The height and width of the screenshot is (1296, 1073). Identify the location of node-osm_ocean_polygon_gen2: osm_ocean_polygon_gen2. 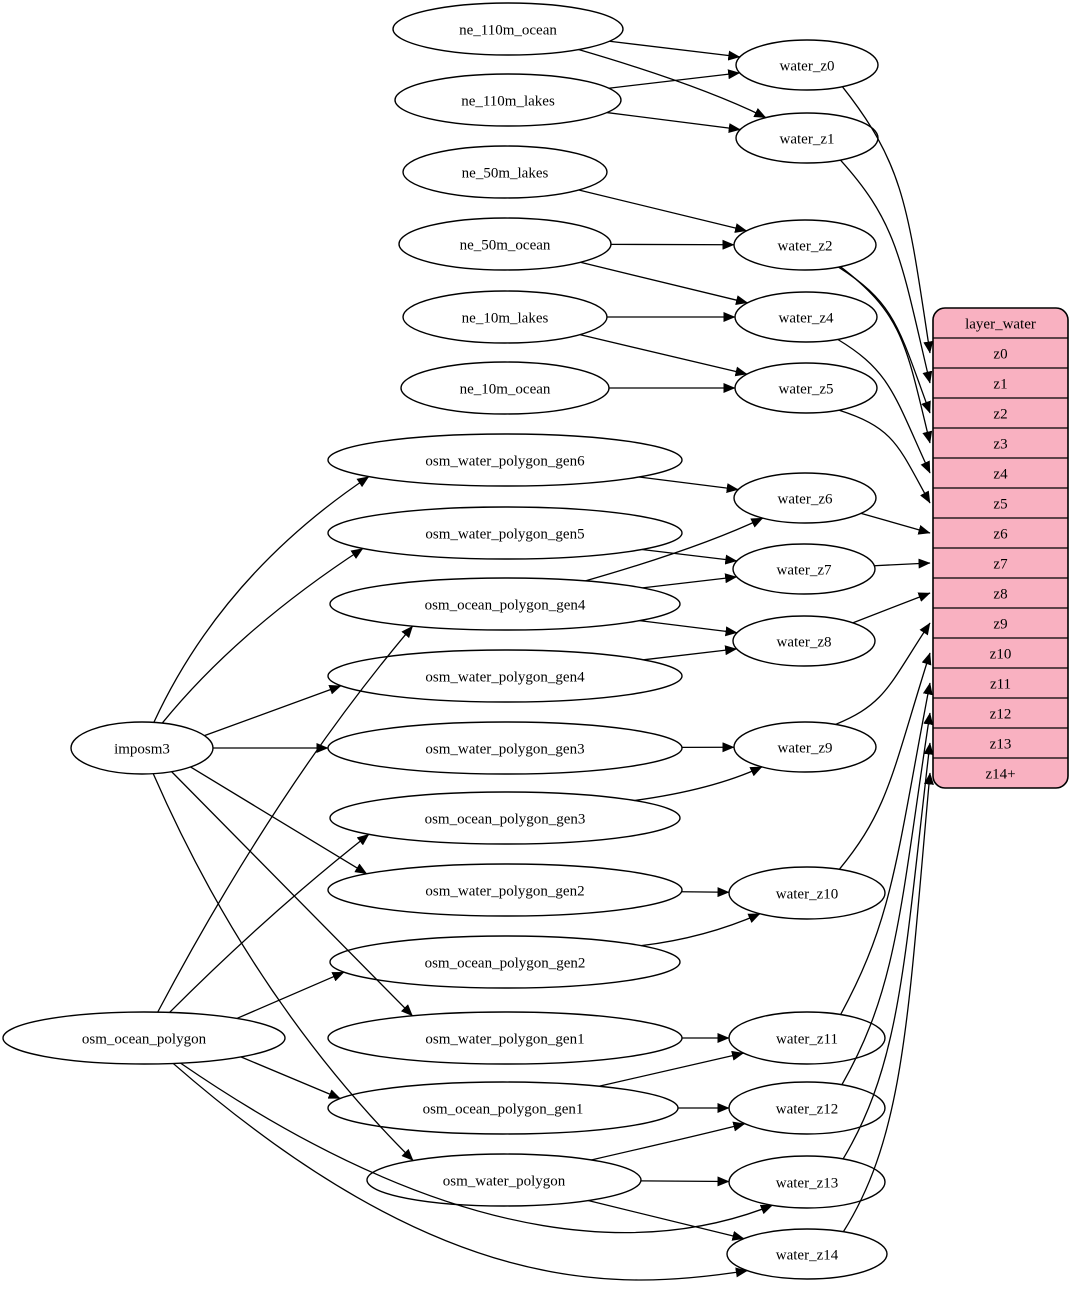
(505, 962).